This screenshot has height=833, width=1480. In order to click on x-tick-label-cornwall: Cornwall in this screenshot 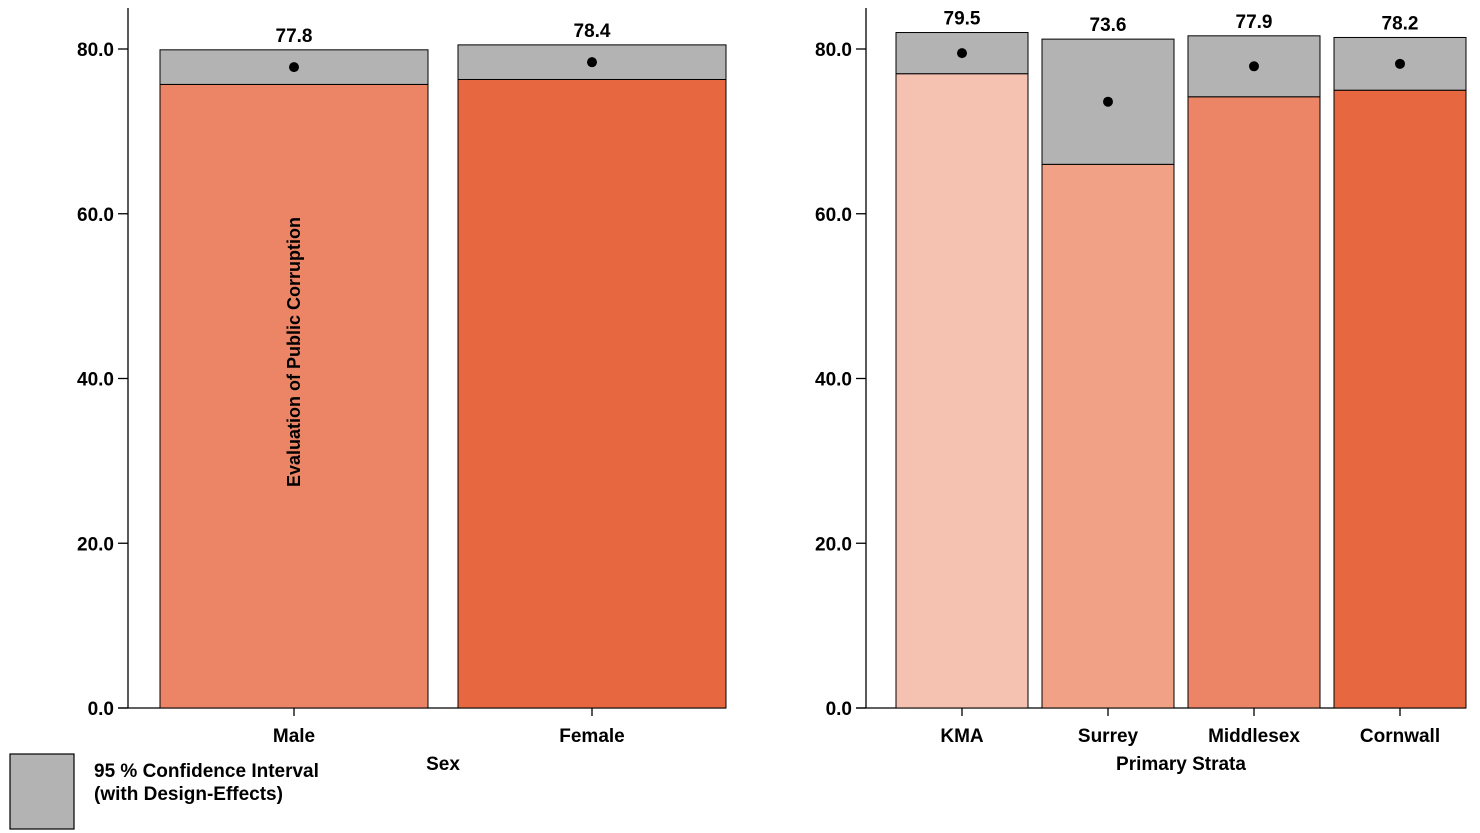, I will do `click(1400, 736)`.